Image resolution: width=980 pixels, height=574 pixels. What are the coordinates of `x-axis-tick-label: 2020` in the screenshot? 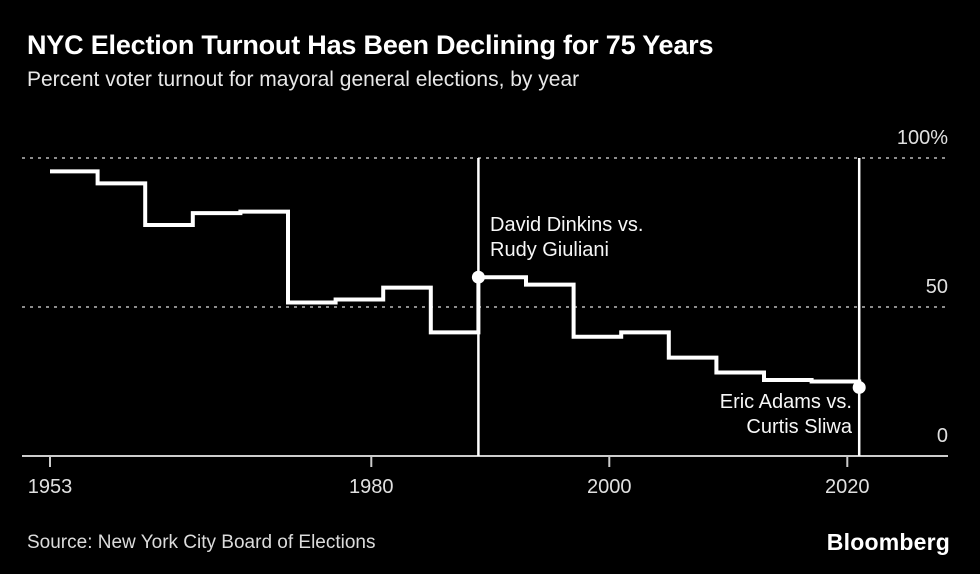 It's located at (847, 487).